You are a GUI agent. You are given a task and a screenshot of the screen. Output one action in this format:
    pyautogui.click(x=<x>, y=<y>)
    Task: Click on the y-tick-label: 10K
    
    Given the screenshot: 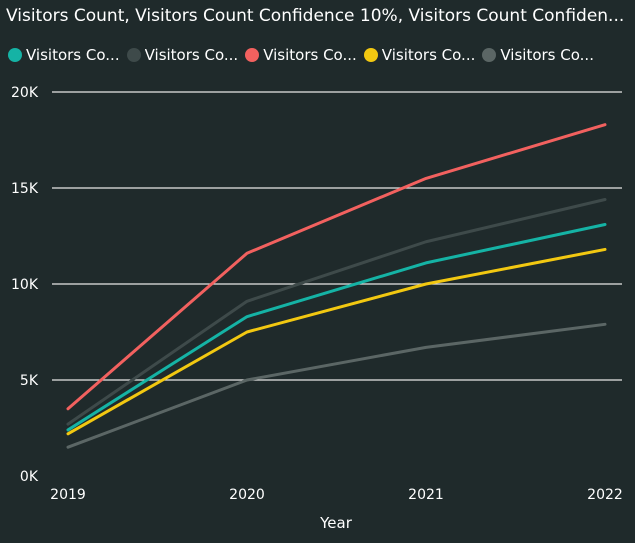 What is the action you would take?
    pyautogui.click(x=25, y=285)
    